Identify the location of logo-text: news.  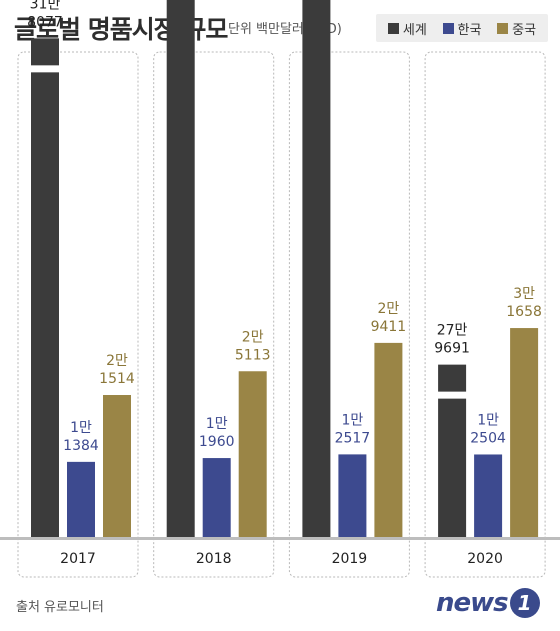
(472, 603).